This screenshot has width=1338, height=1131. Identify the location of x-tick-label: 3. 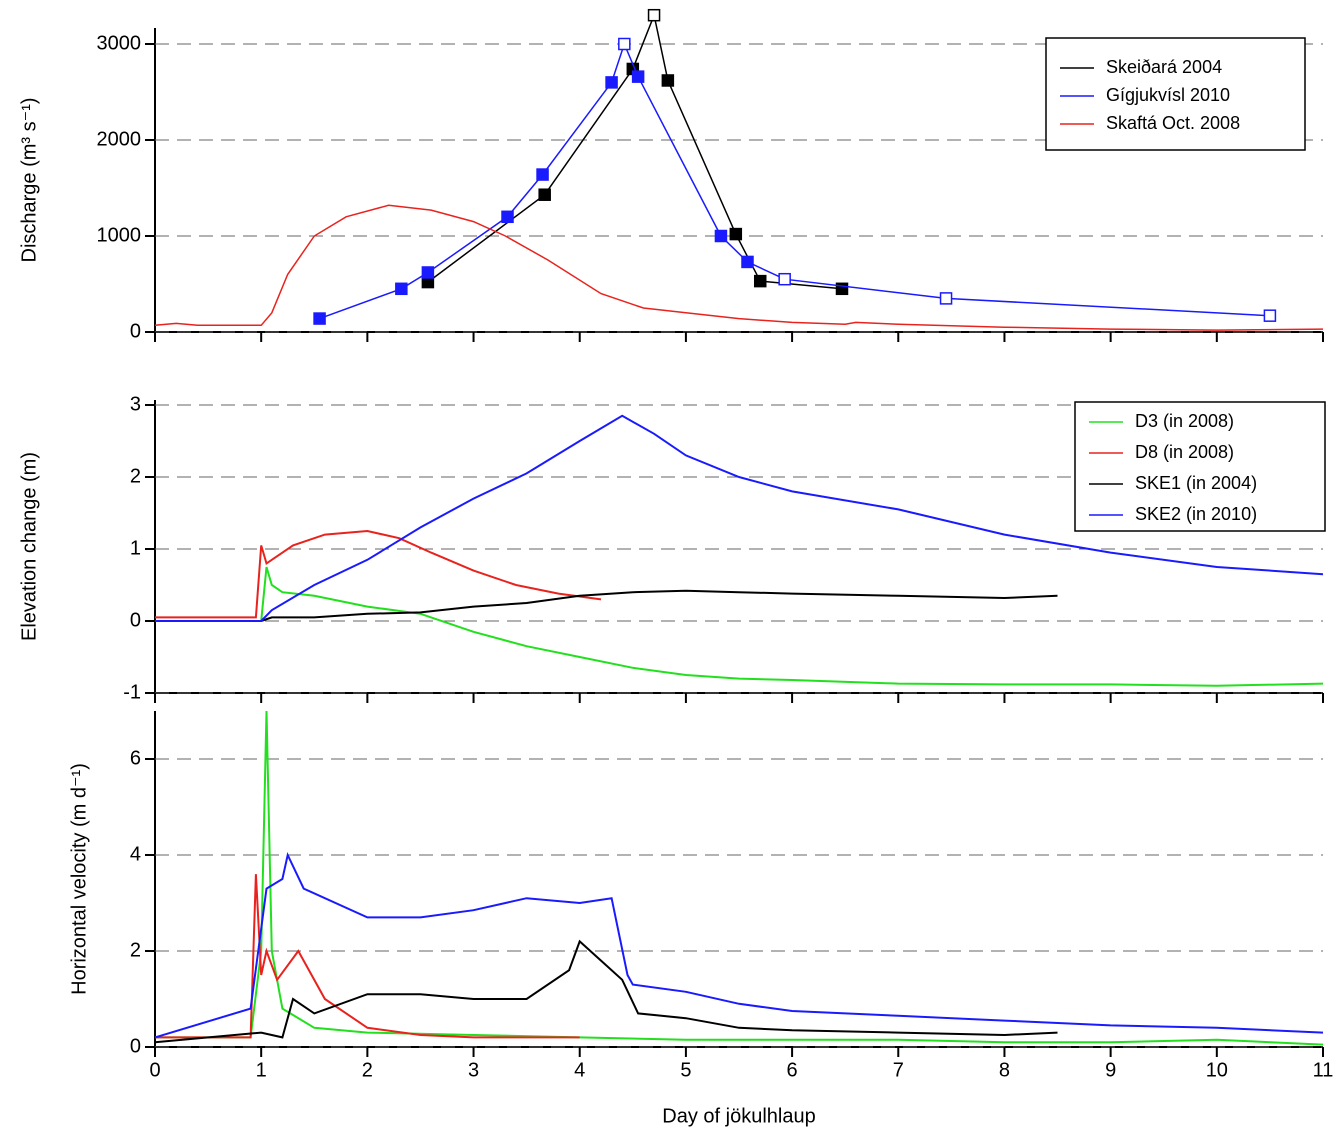
(473, 1070).